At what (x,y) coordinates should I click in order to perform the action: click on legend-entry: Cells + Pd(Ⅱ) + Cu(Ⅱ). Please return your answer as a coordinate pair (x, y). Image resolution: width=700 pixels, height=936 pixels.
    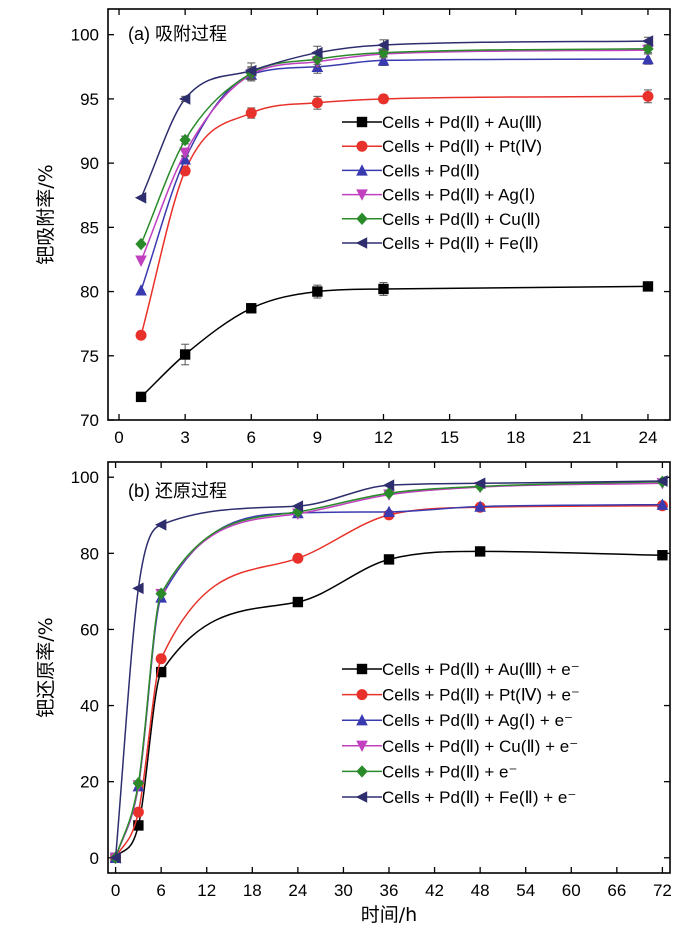
    Looking at the image, I should click on (441, 219).